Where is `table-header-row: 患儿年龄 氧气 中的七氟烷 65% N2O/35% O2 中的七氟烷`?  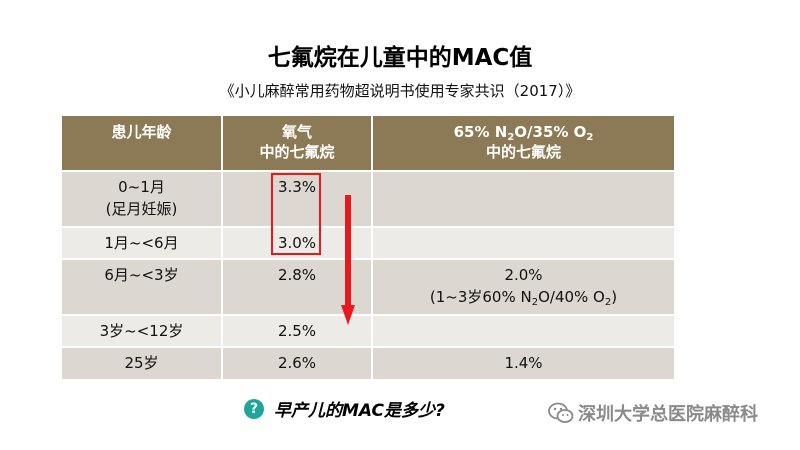
table-header-row: 患儿年龄 氧气 中的七氟烷 65% N2O/35% O2 中的七氟烷 is located at coordinates (368, 143).